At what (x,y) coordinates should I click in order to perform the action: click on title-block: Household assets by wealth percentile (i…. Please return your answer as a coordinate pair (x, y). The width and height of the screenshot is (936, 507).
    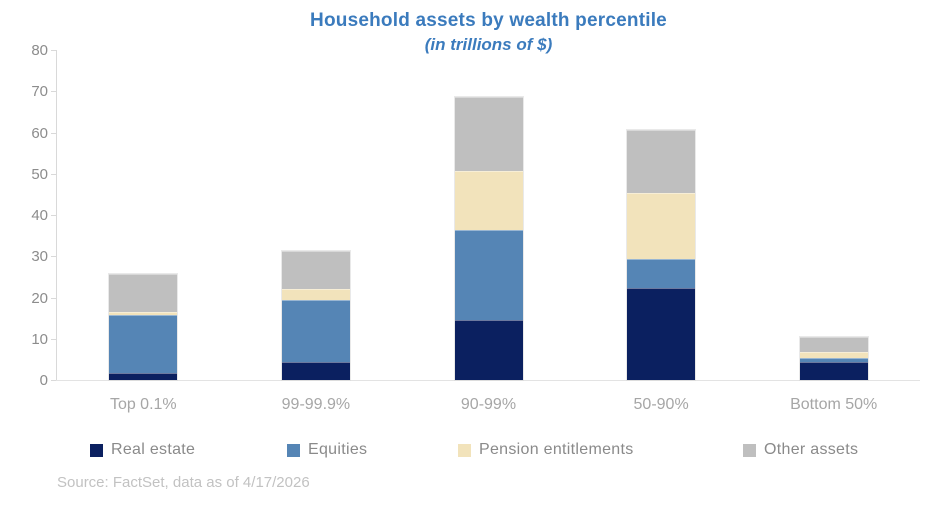
    Looking at the image, I should click on (488, 32).